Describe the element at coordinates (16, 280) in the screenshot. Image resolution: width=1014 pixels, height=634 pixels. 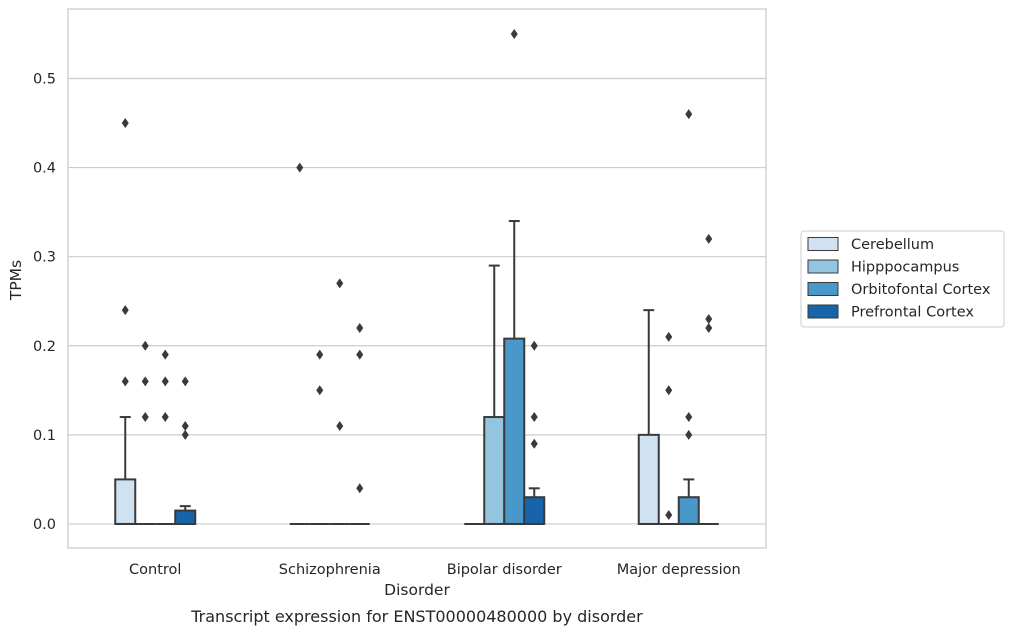
I see `y-axis-label: TPMs` at that location.